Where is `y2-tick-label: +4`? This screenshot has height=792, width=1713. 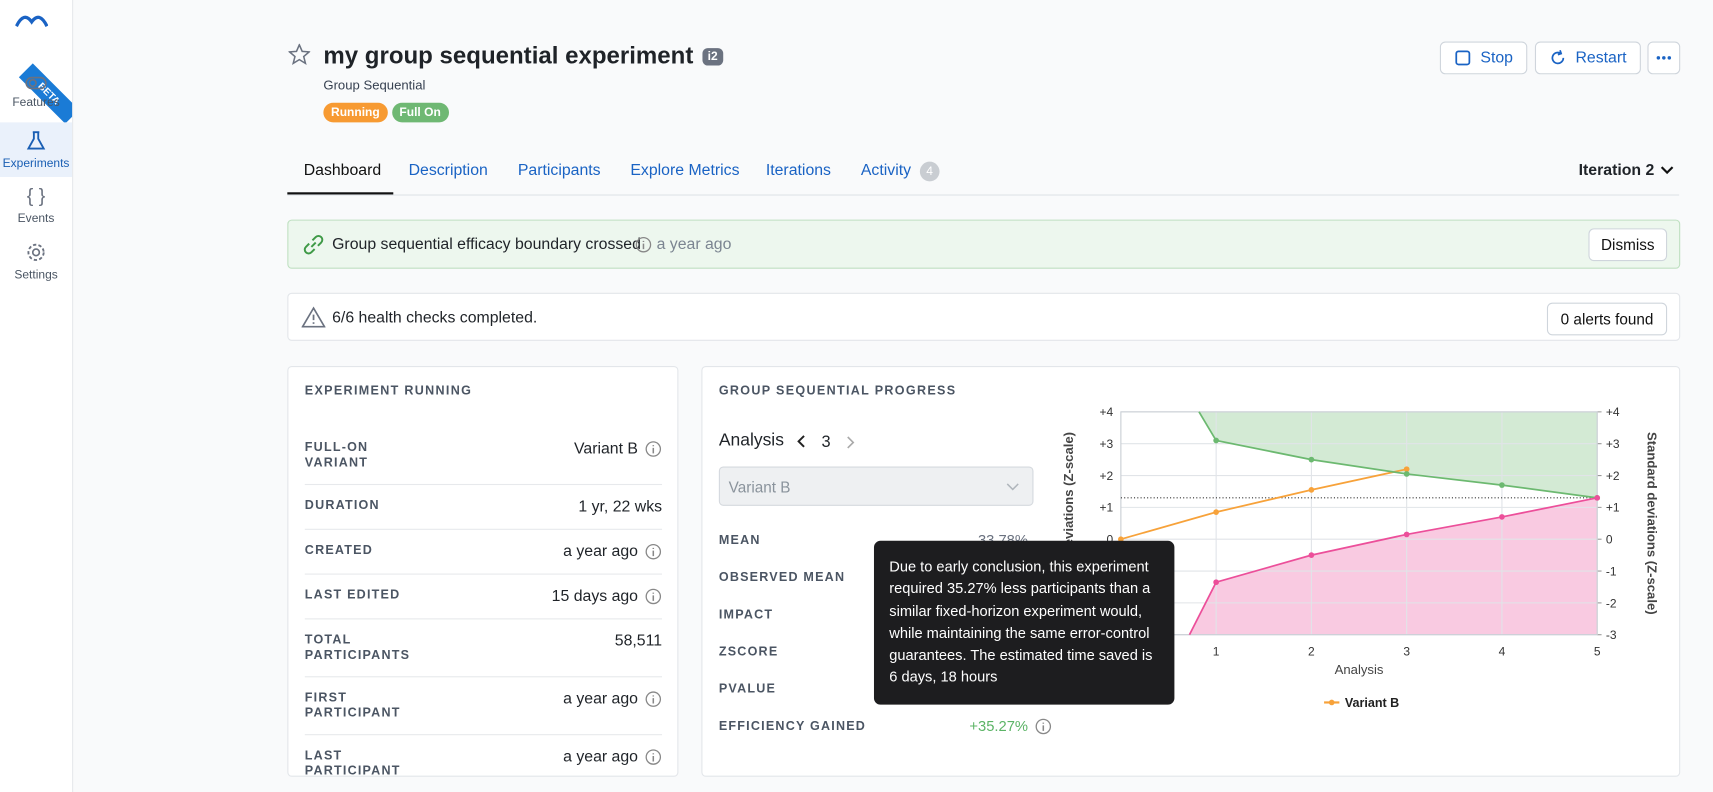 y2-tick-label: +4 is located at coordinates (1613, 412).